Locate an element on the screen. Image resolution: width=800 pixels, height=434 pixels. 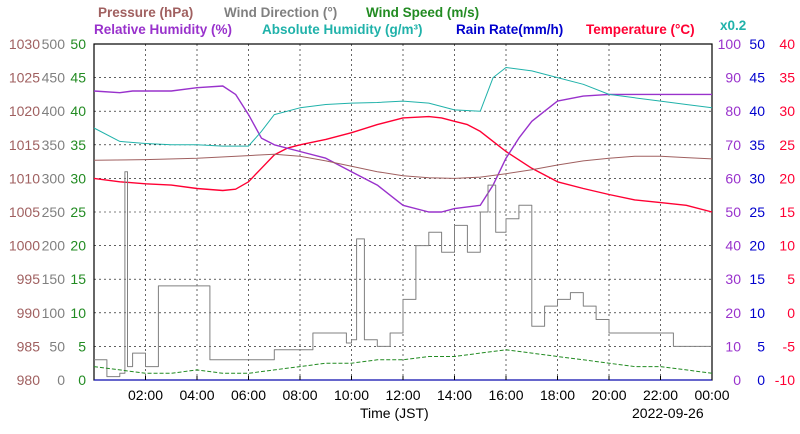
tick-wind-dir: 500 is located at coordinates (54, 44).